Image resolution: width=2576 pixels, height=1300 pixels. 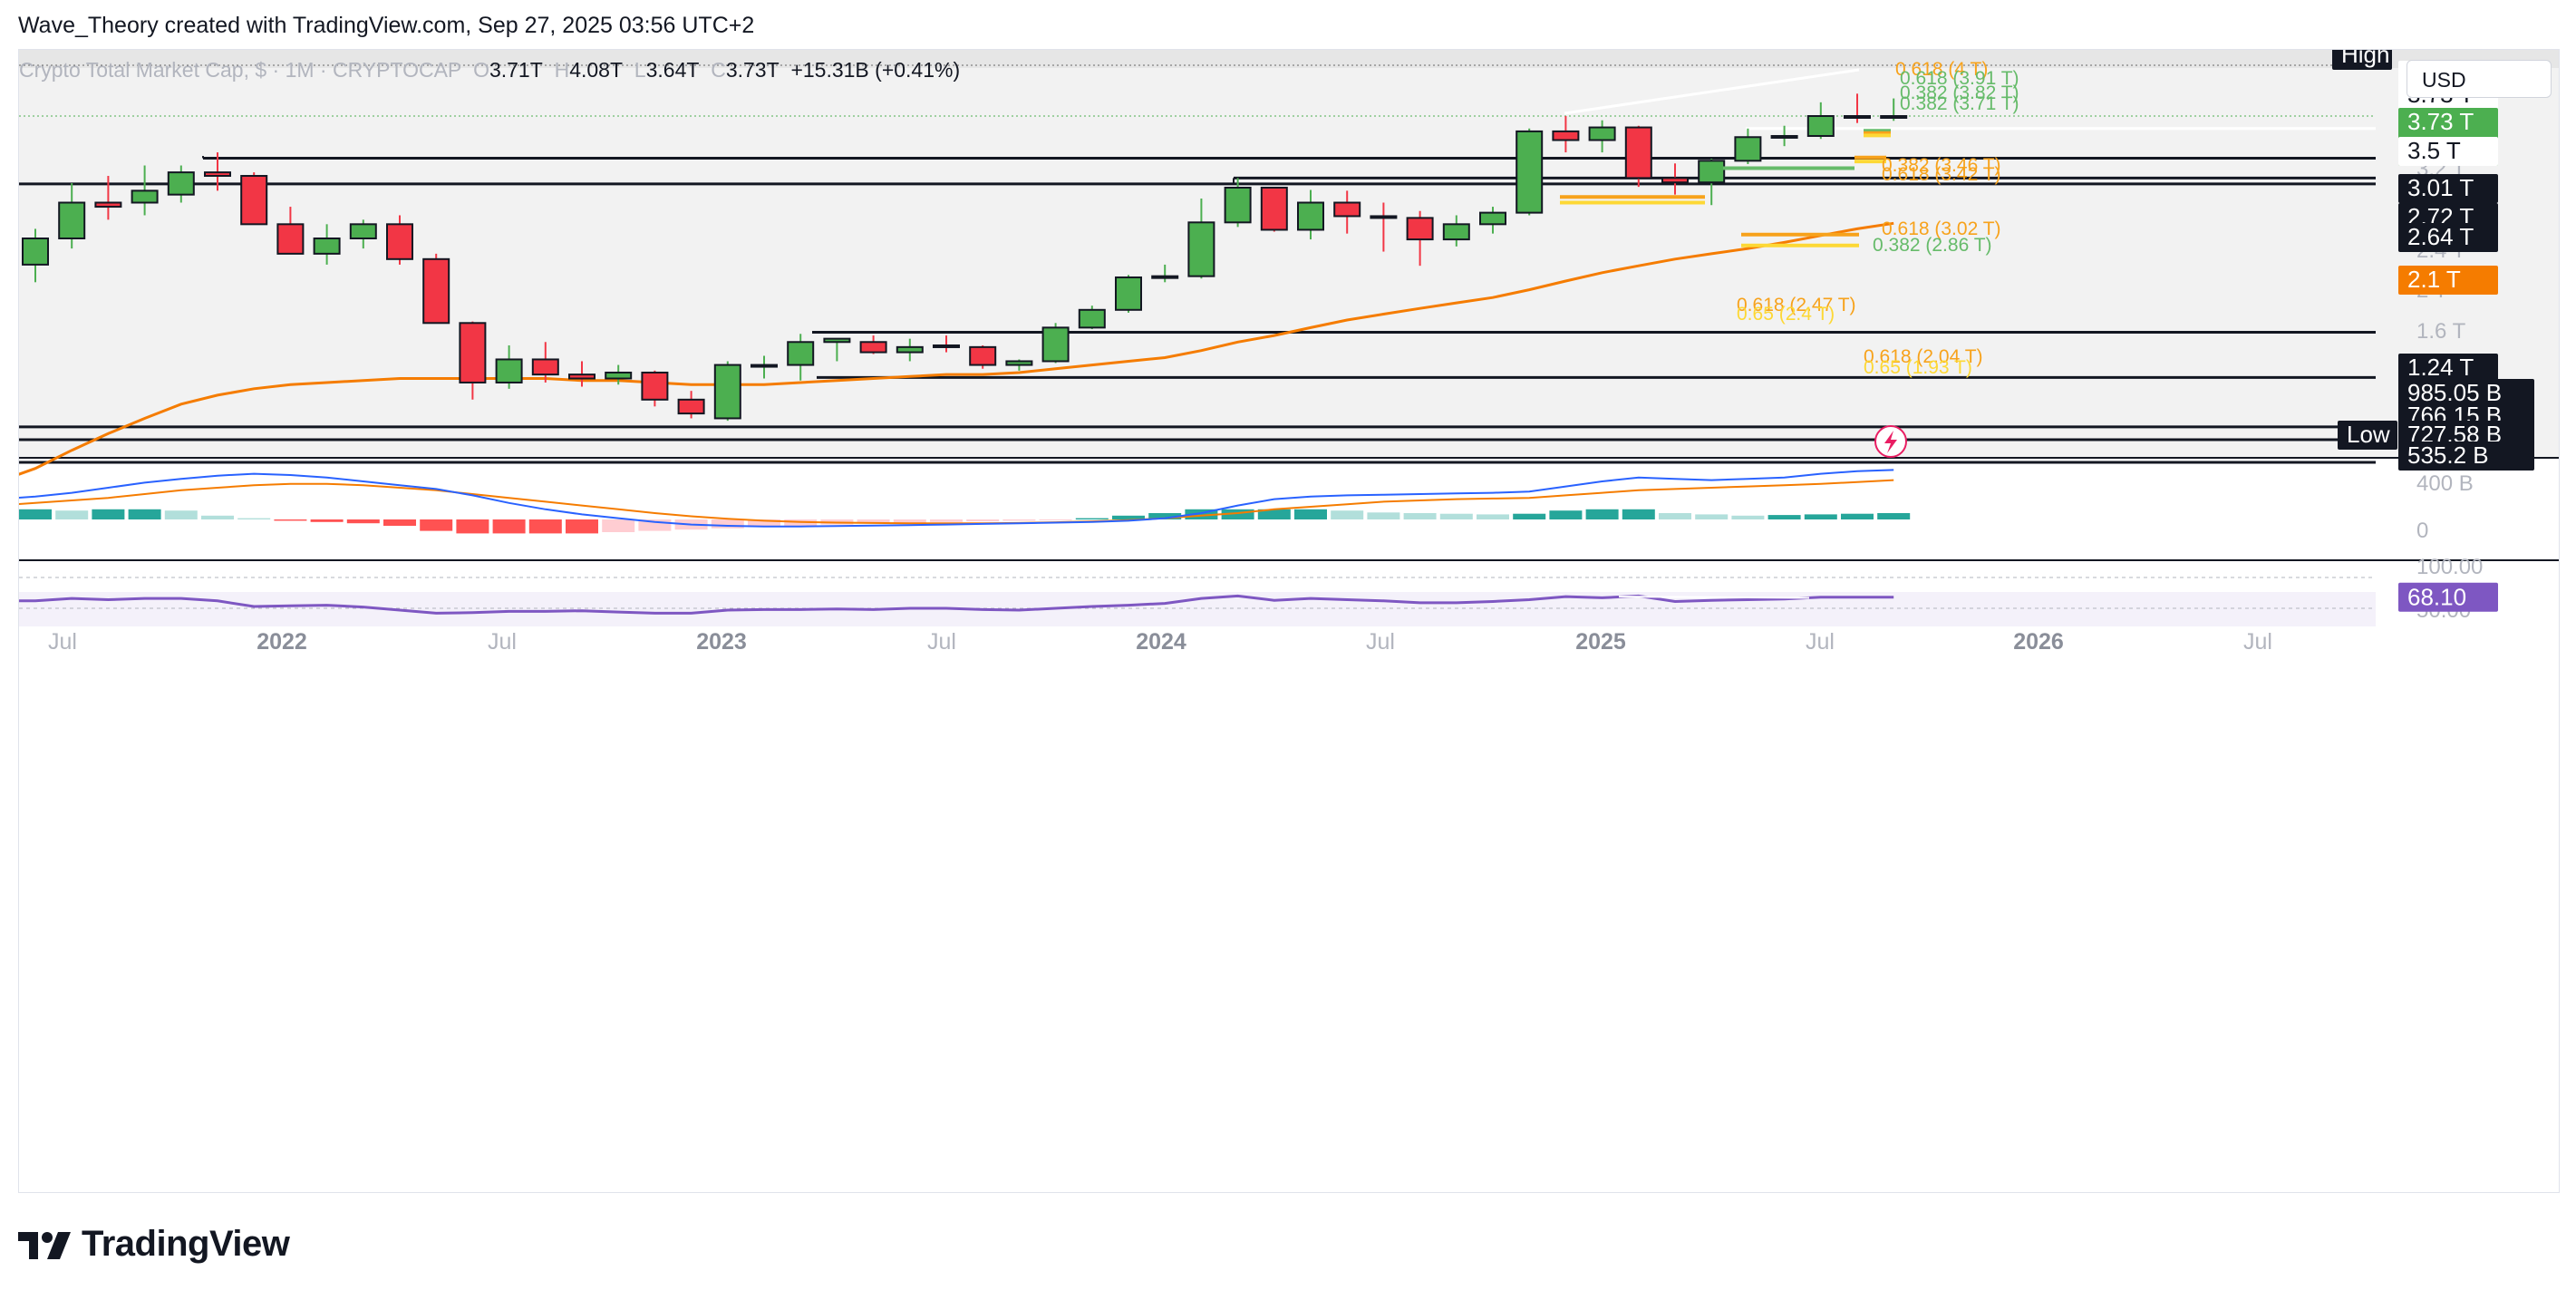 I want to click on fib-label: 0.382 (3.82 T), so click(x=1959, y=92).